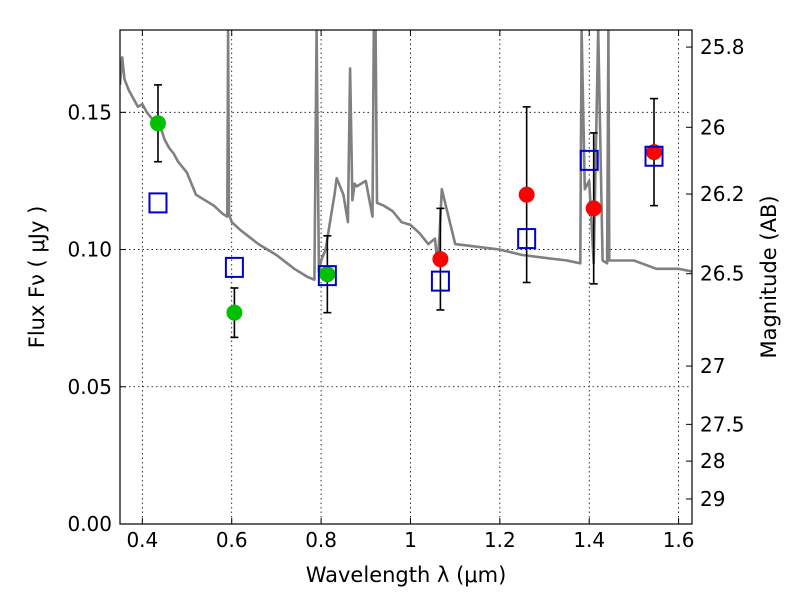 The image size is (800, 600). Describe the element at coordinates (712, 366) in the screenshot. I see `right-tick-label: 27` at that location.